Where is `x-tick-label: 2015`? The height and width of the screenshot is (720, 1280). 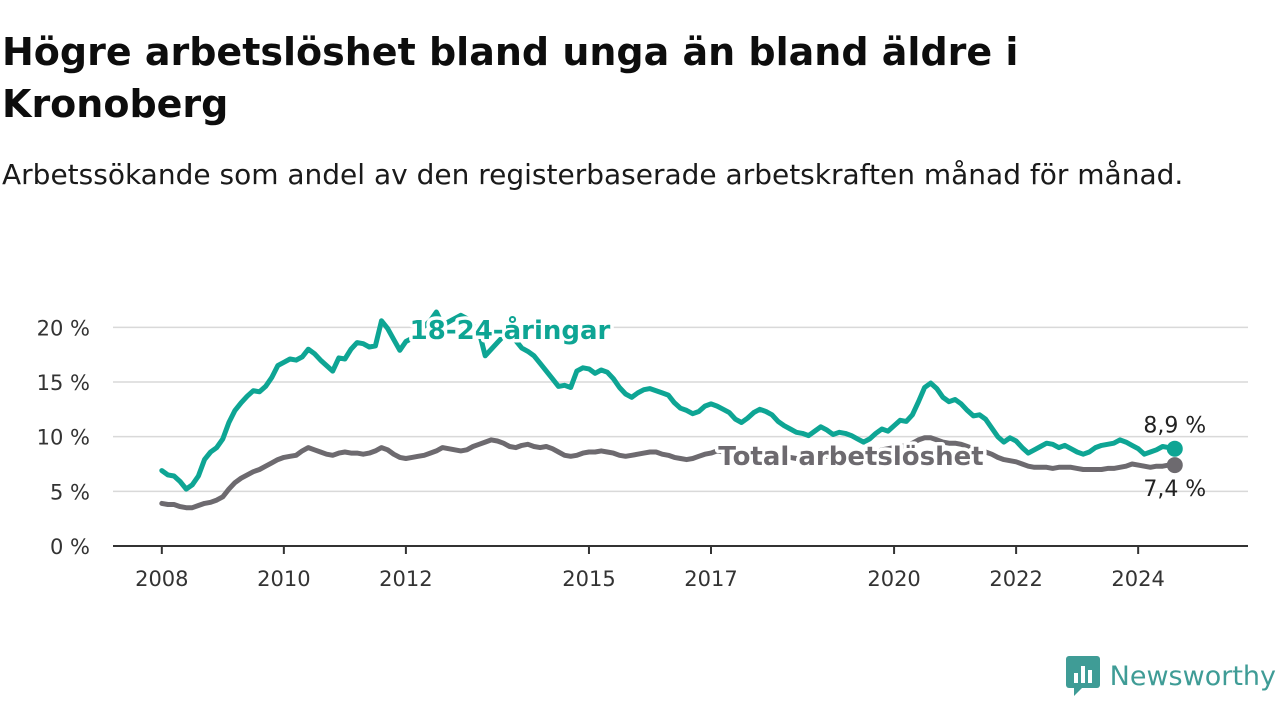
x-tick-label: 2015 is located at coordinates (588, 579).